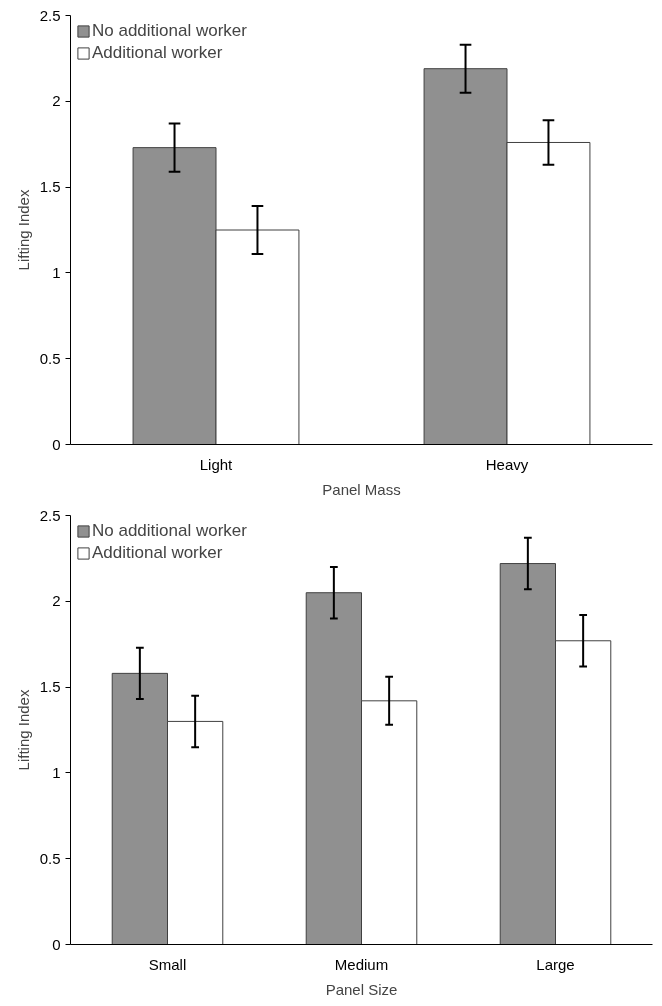 The height and width of the screenshot is (1006, 662). I want to click on x-axis-title: Panel Mass, so click(361, 489).